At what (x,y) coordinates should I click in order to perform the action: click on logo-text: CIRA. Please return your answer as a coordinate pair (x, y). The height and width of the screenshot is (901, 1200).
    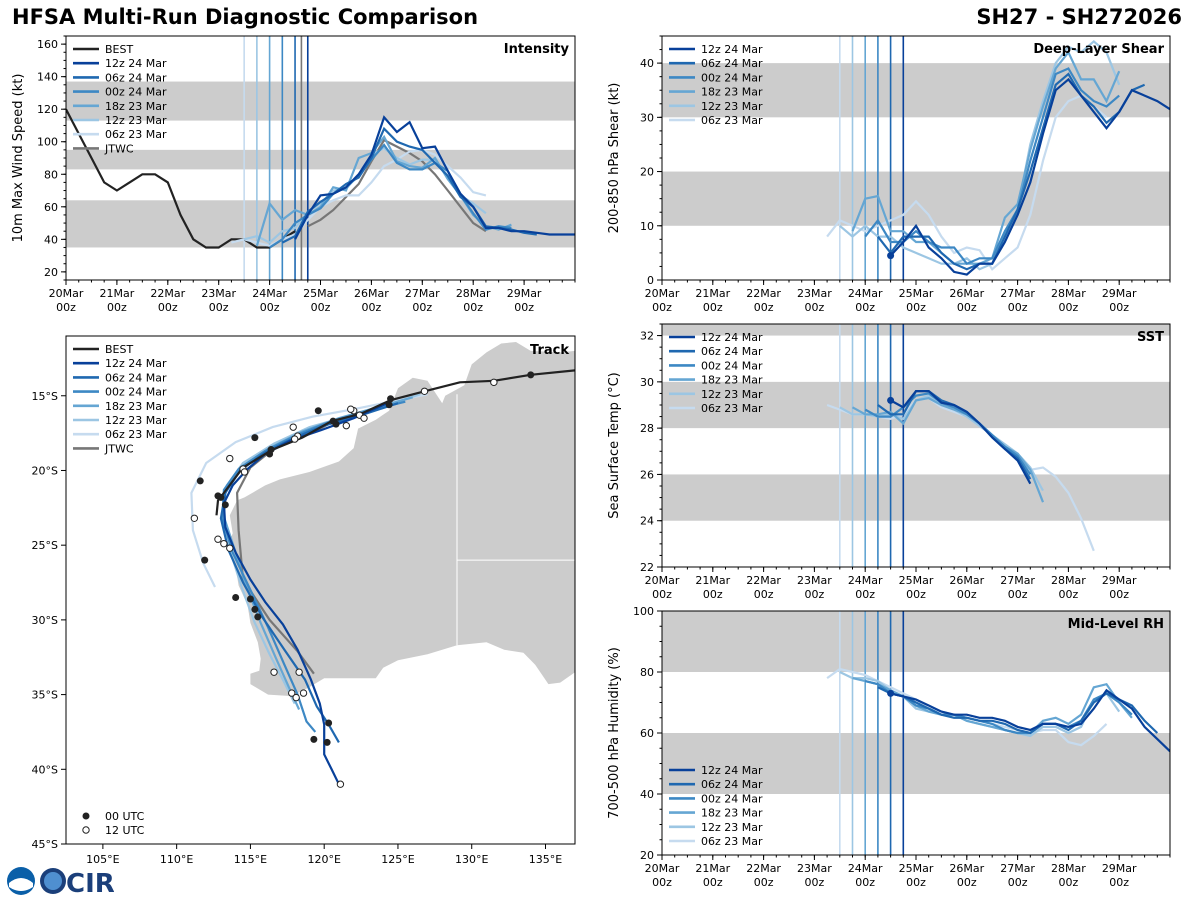
    Looking at the image, I should click on (90, 883).